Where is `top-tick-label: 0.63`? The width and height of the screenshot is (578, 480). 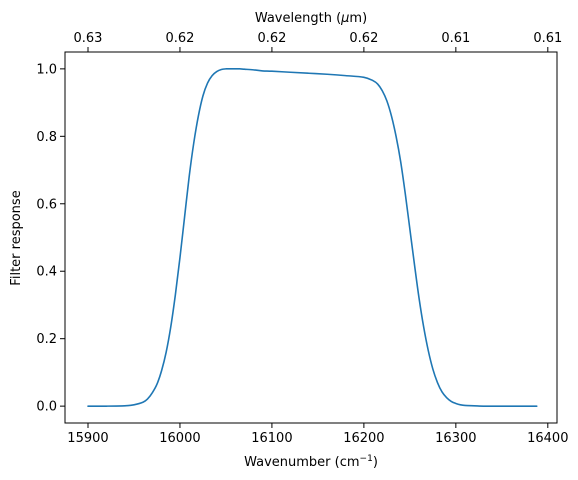
top-tick-label: 0.63 is located at coordinates (88, 38).